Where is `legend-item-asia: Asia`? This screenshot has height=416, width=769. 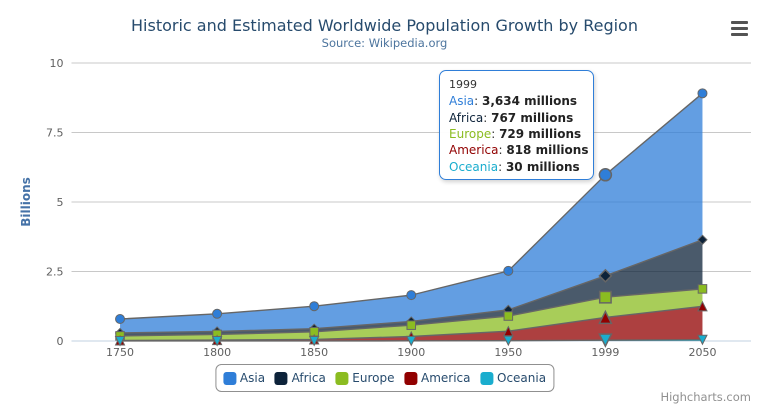
legend-item-asia: Asia is located at coordinates (244, 378).